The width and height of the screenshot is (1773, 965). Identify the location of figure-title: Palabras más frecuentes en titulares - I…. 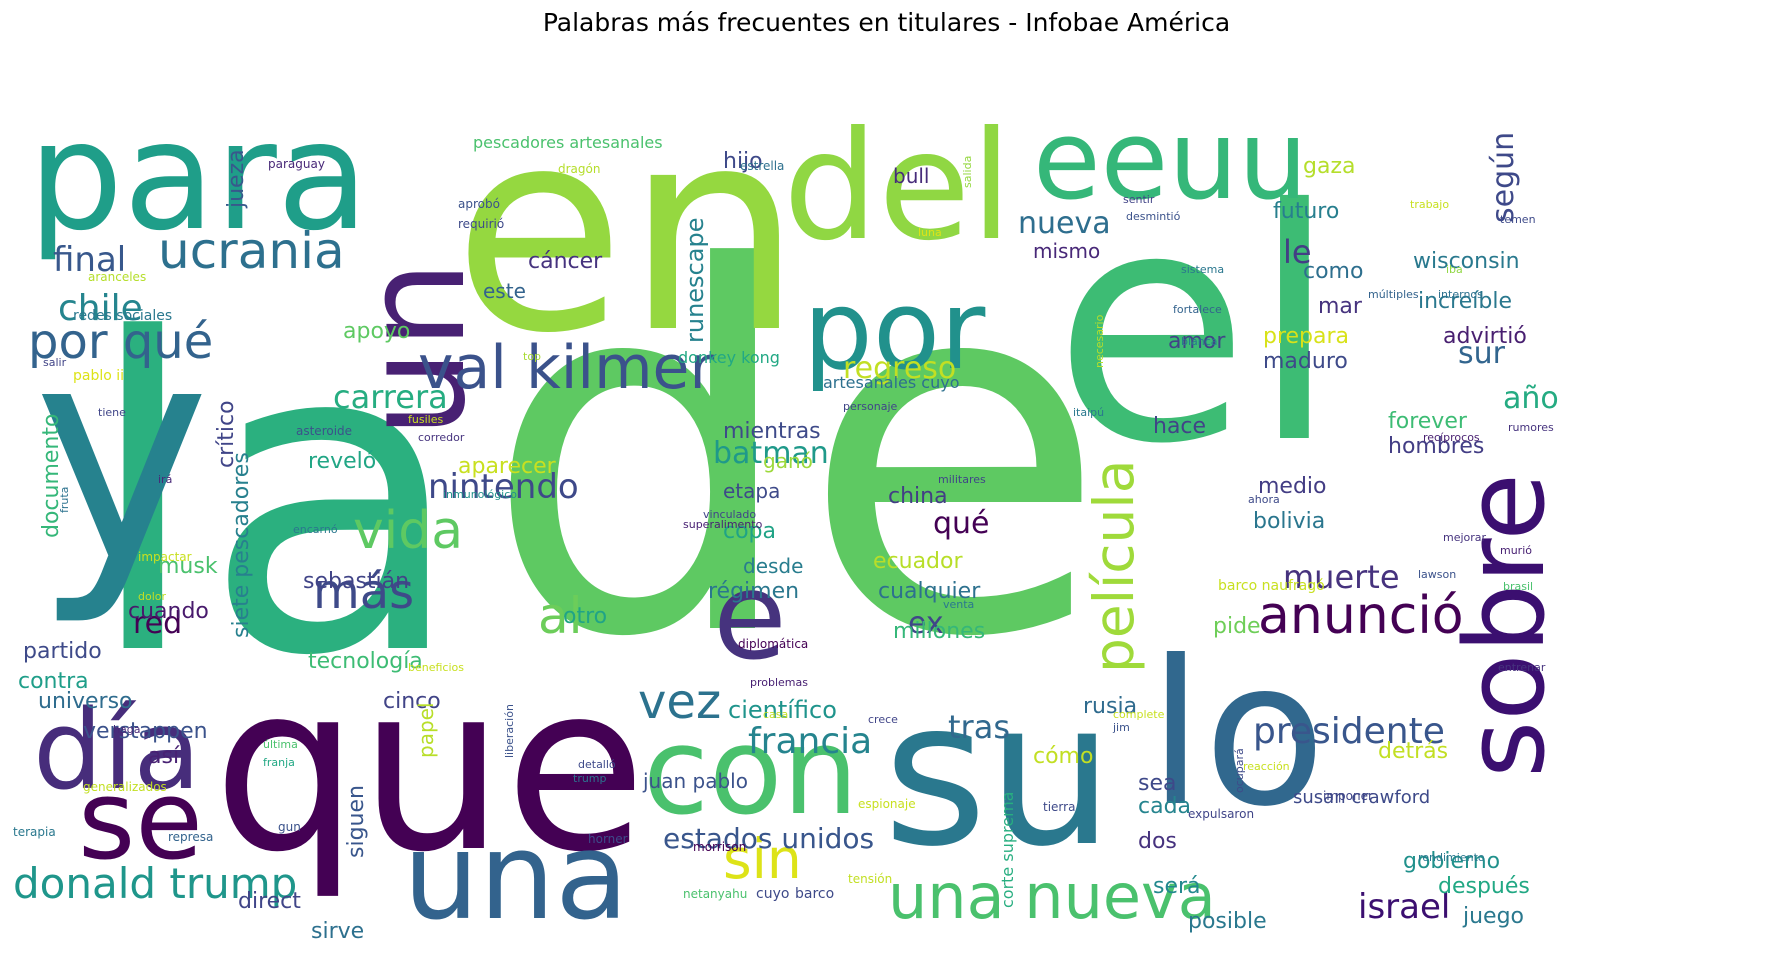
(886, 22).